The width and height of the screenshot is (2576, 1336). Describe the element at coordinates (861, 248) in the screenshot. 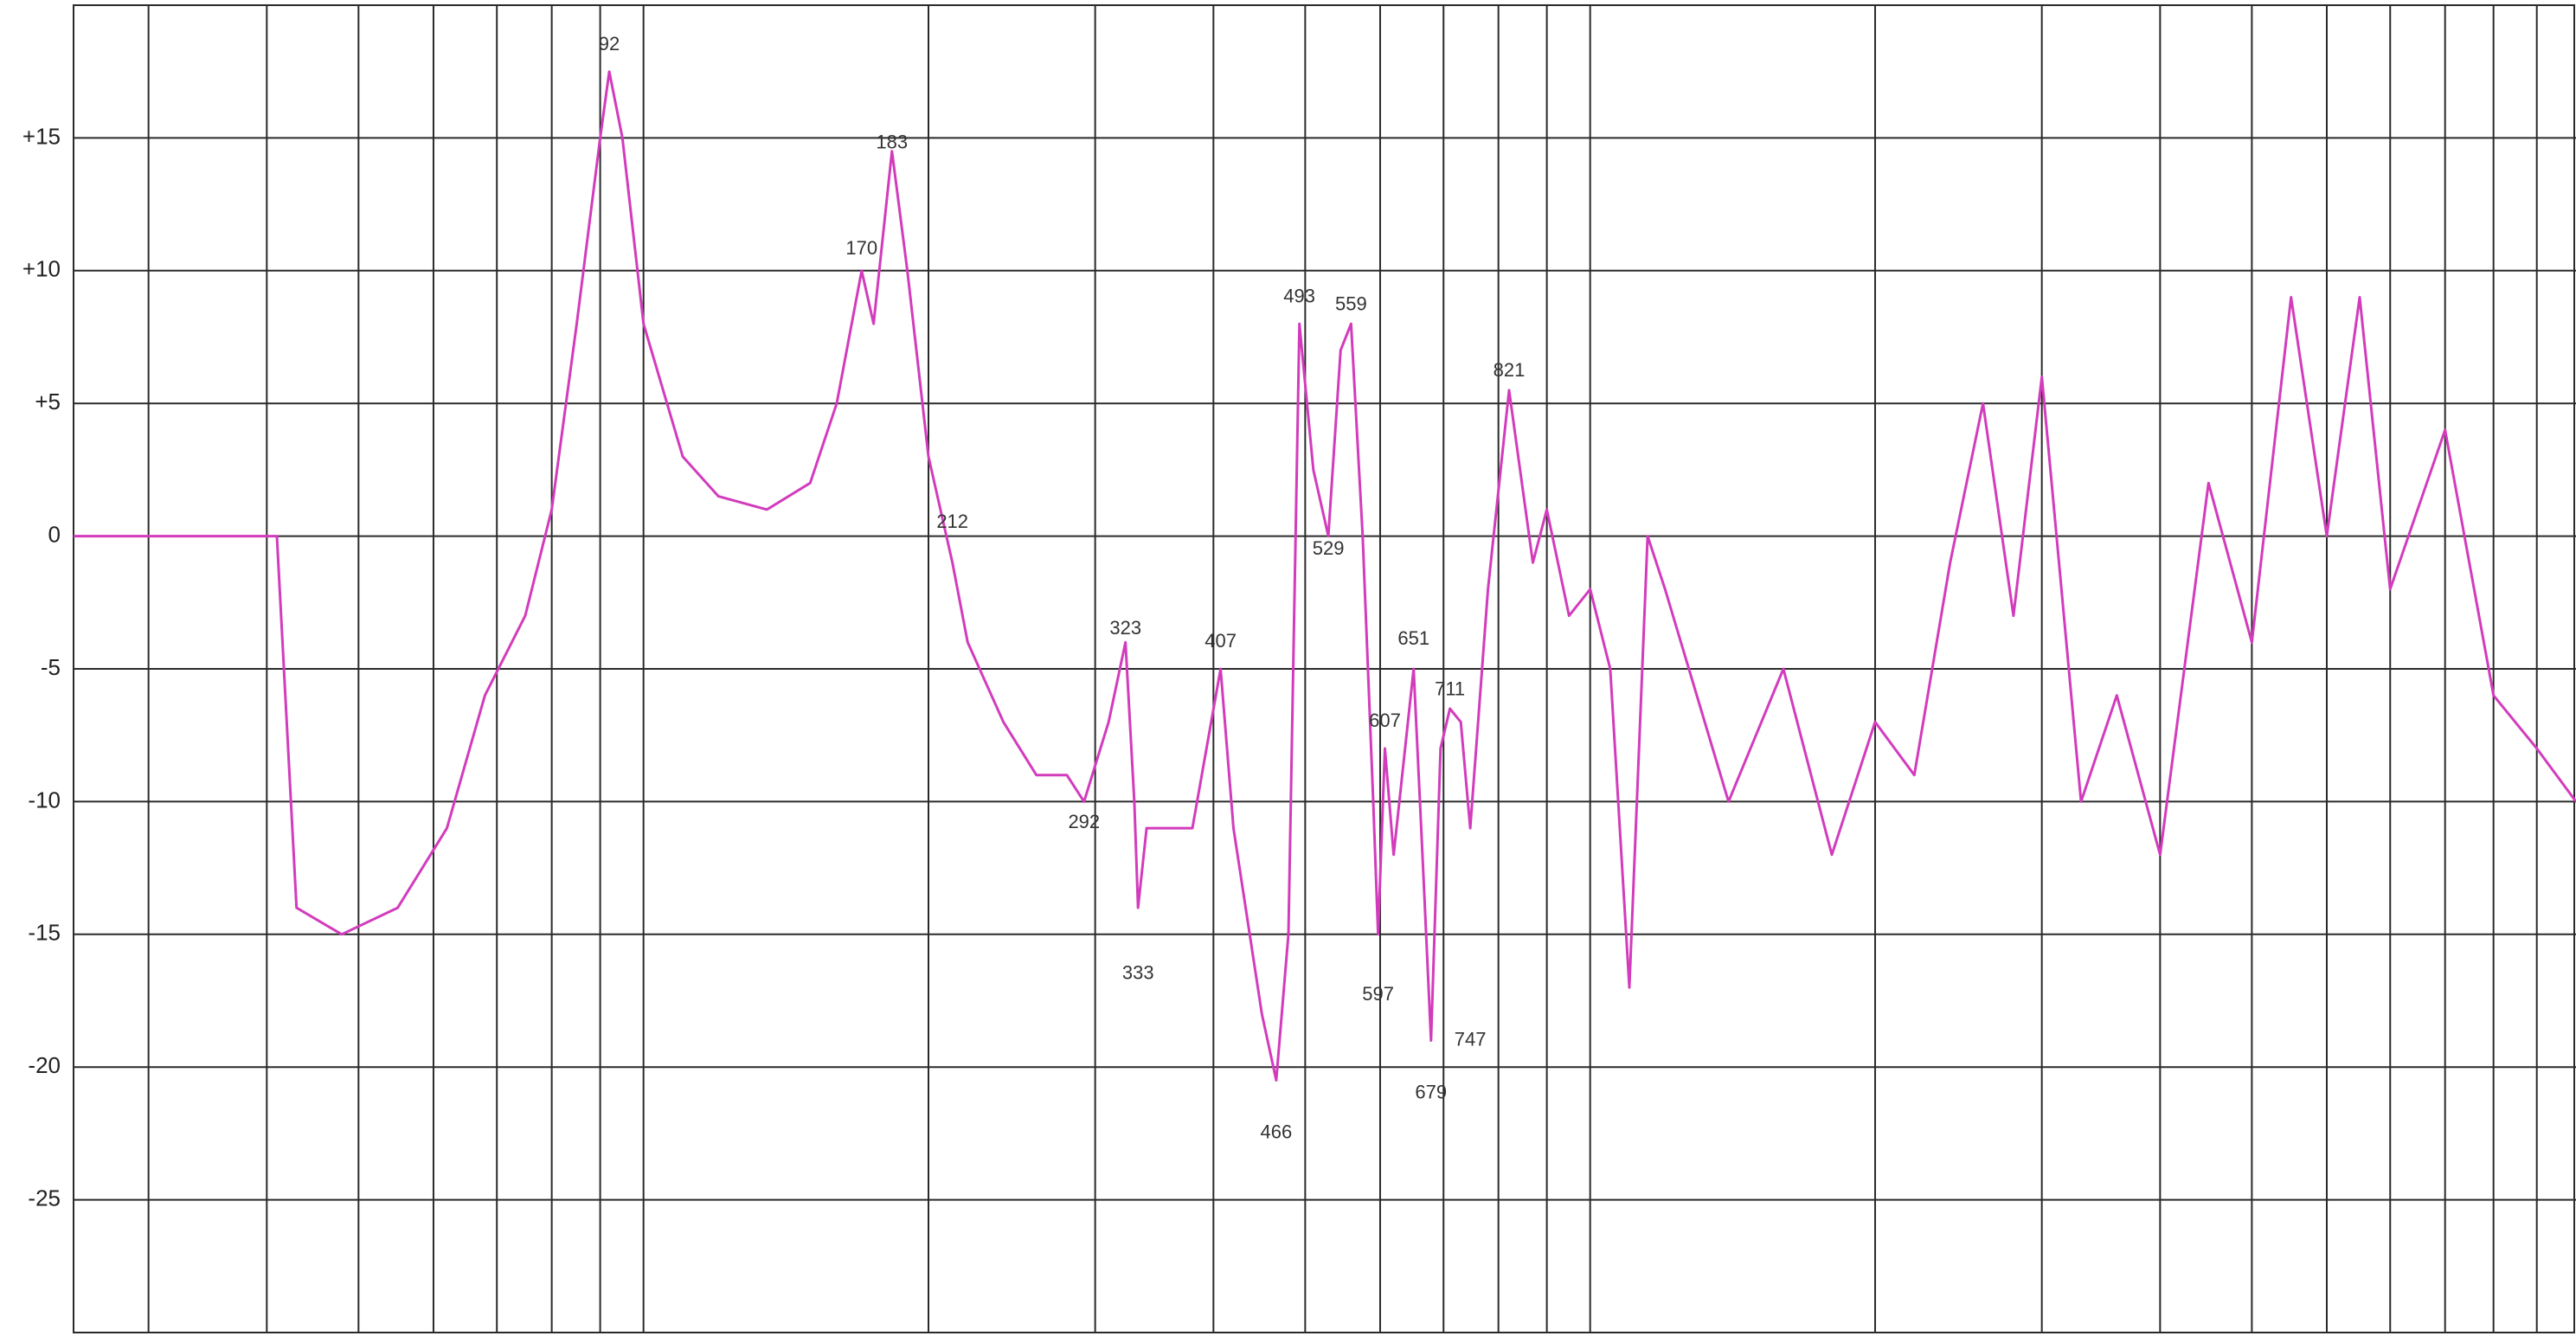

I see `peak-annotation: 170` at that location.